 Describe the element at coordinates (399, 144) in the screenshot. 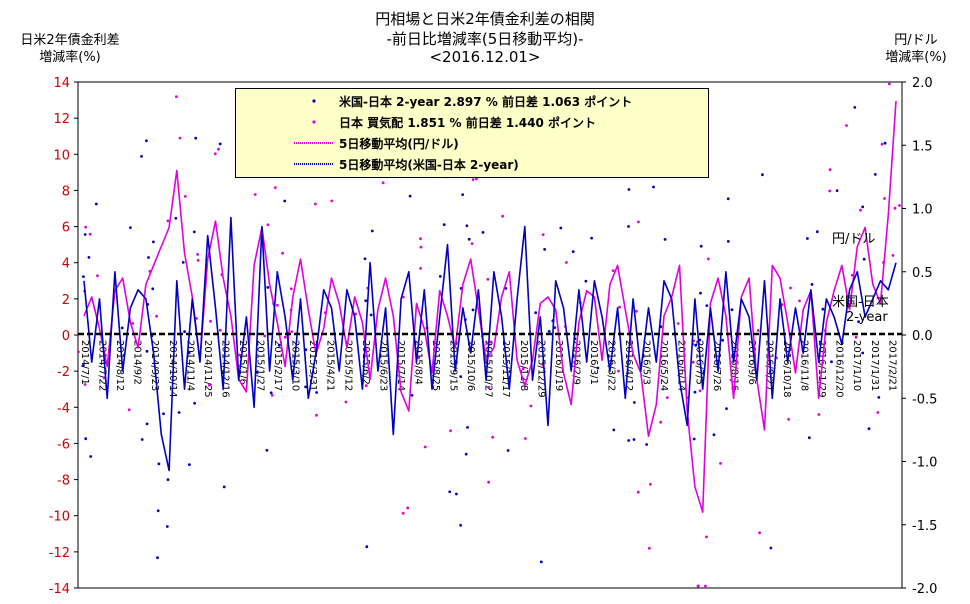

I see `legend-label: 5日移動平均(円/ドル)` at that location.